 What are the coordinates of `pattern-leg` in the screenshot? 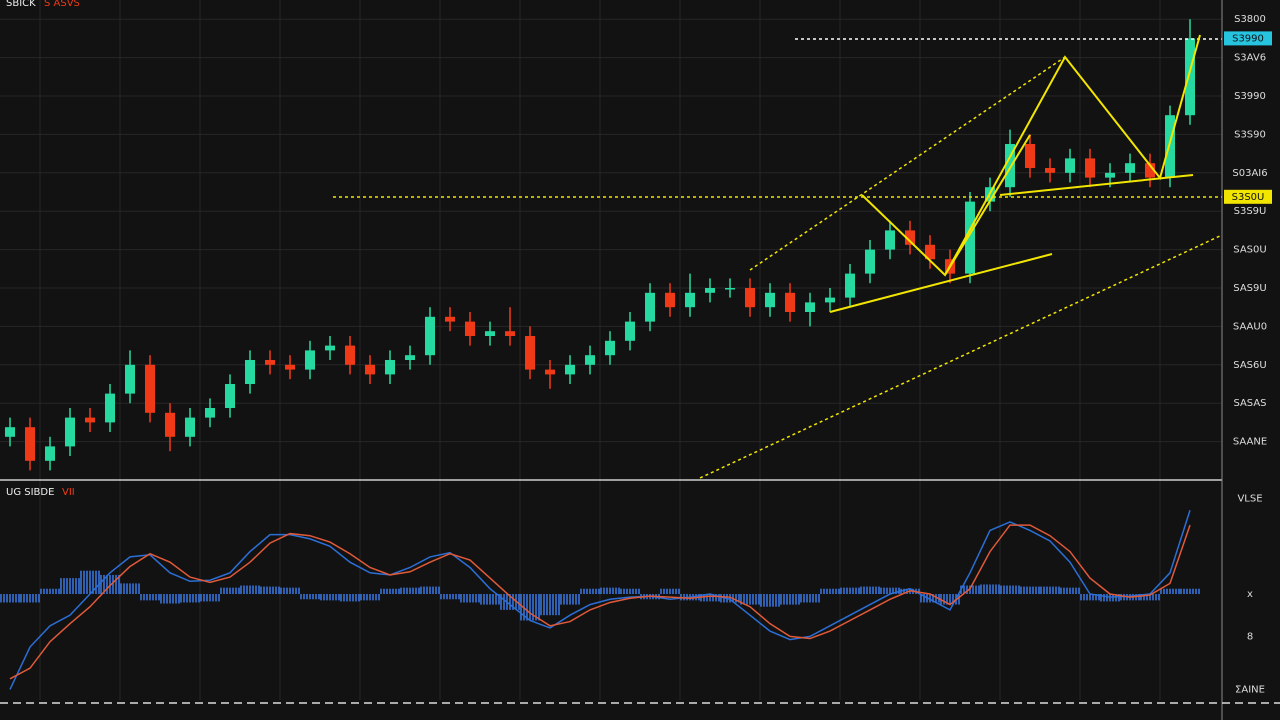 It's located at (987, 205).